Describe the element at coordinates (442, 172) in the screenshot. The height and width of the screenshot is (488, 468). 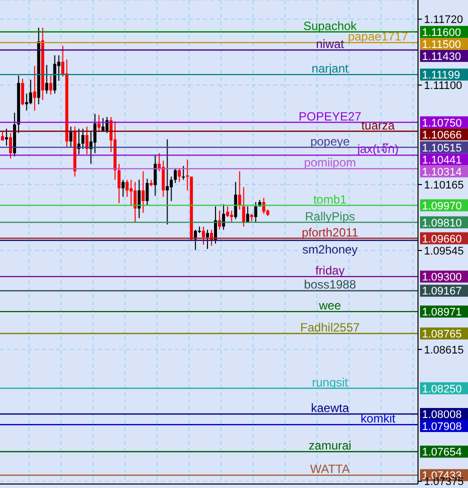
I see `ref-line-label: 1.10314` at that location.